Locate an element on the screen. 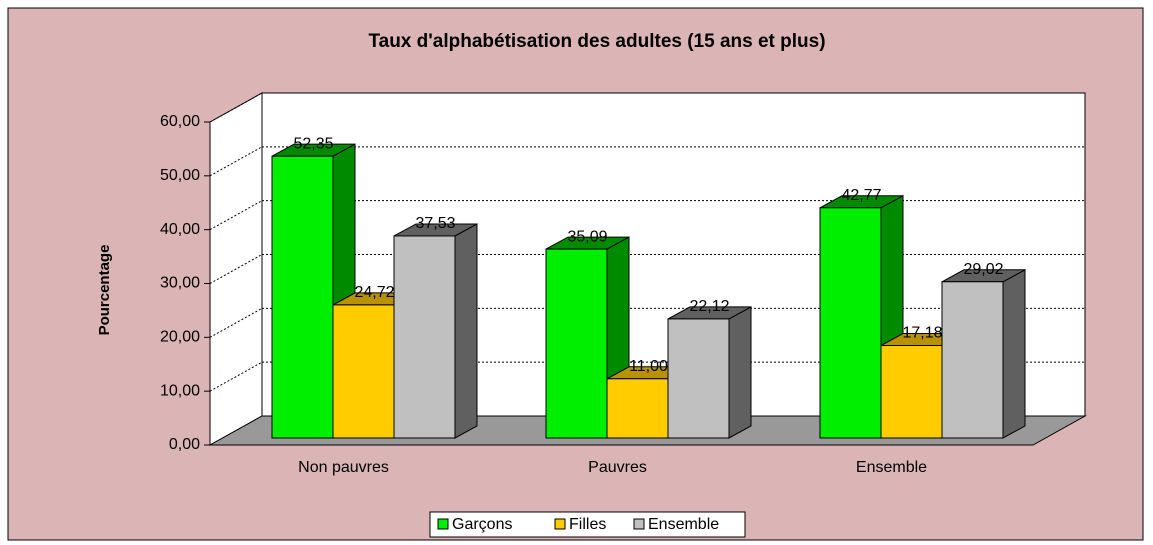 This screenshot has width=1153, height=545. x-tick-label: Non pauvres is located at coordinates (343, 467).